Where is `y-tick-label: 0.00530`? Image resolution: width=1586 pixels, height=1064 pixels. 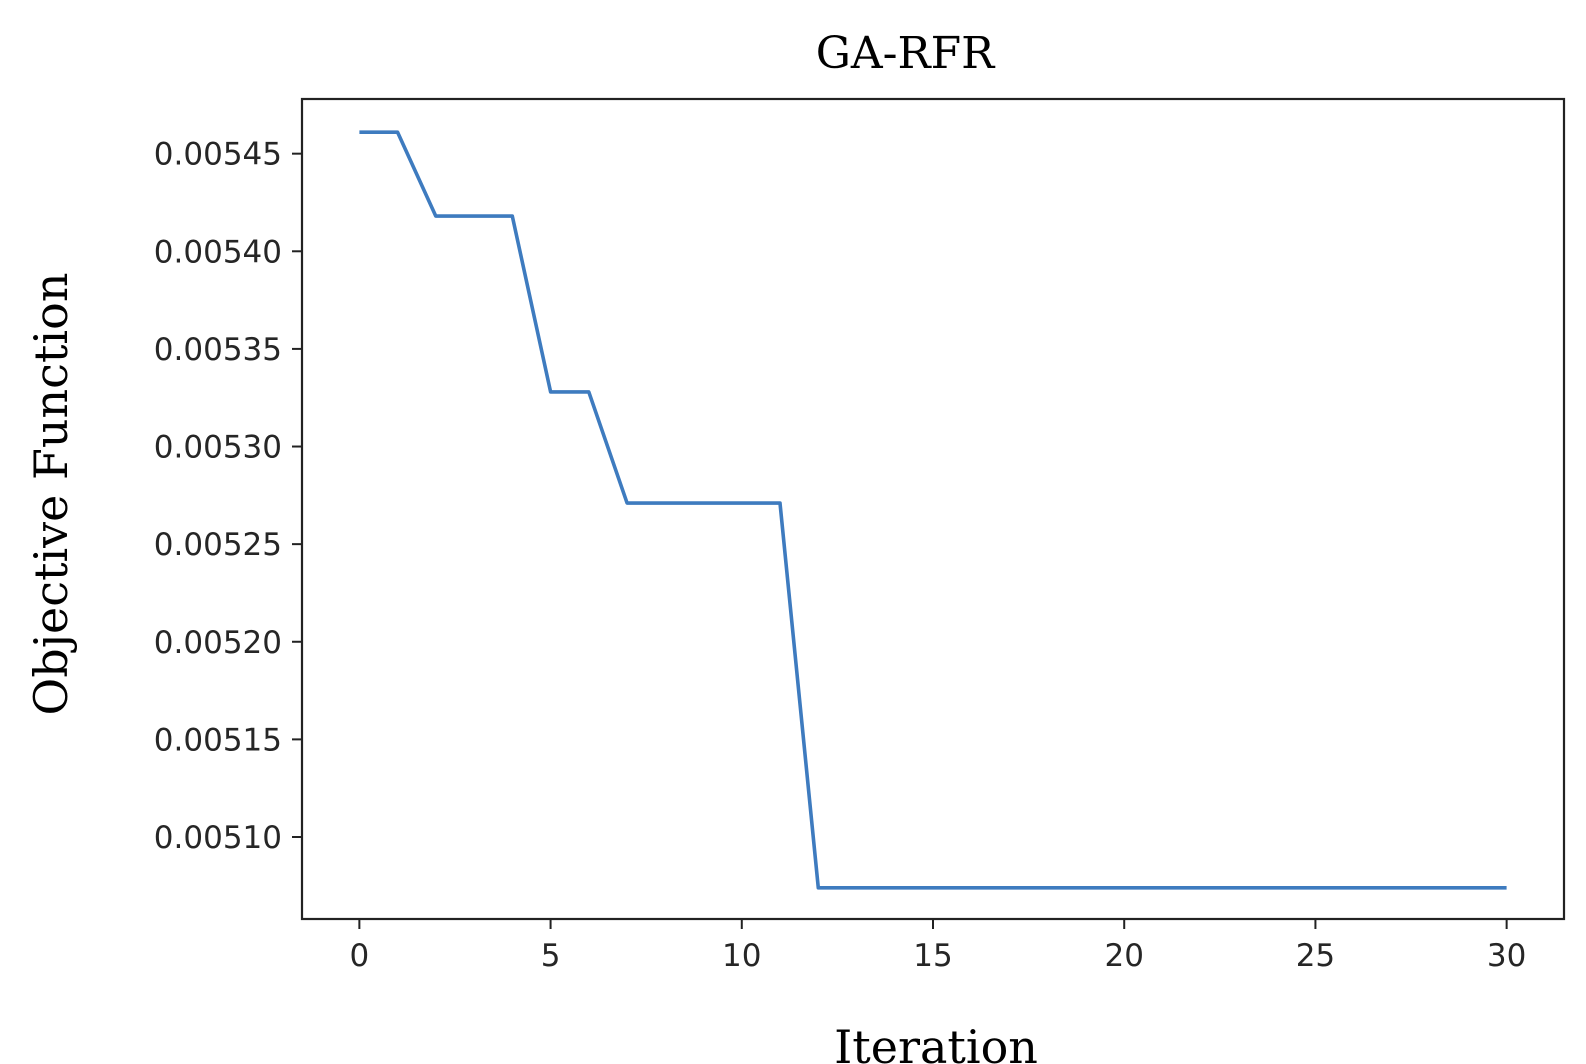 y-tick-label: 0.00530 is located at coordinates (218, 448).